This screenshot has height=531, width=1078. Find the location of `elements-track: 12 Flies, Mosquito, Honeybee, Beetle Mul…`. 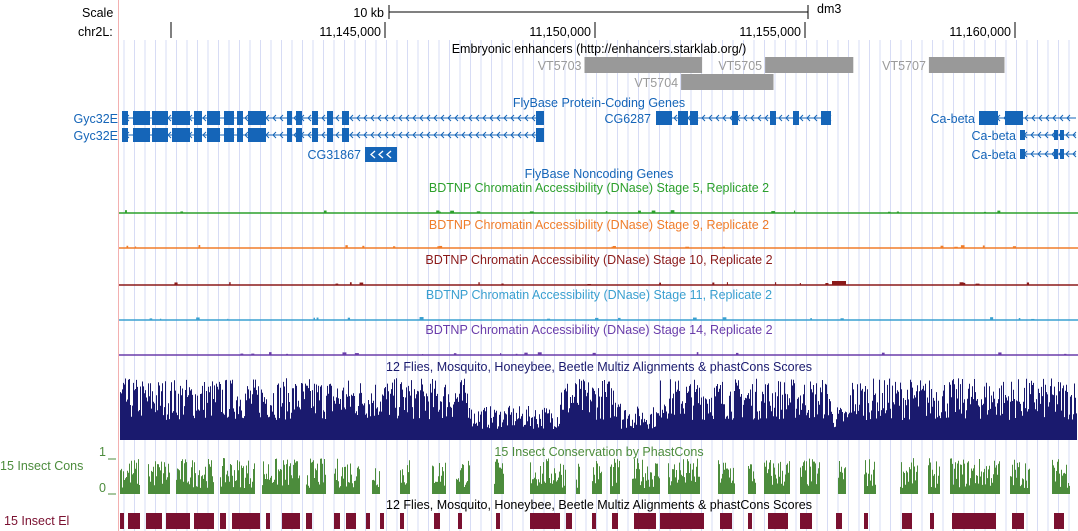

elements-track: 12 Flies, Mosquito, Honeybee, Beetle Mul… is located at coordinates (534, 513).